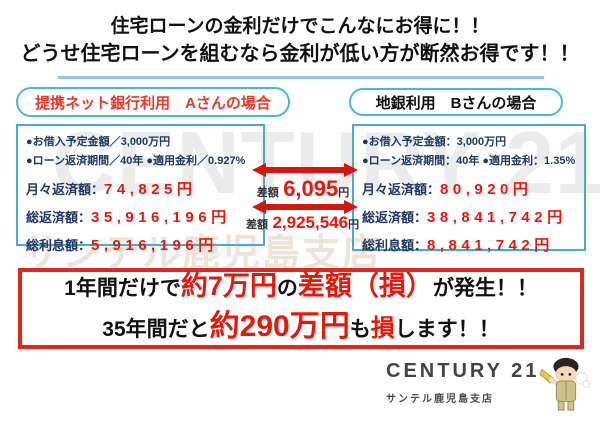  I want to click on page-title-line1: 住宅ローンの金利だけでこんなにお得に！！, so click(300, 26).